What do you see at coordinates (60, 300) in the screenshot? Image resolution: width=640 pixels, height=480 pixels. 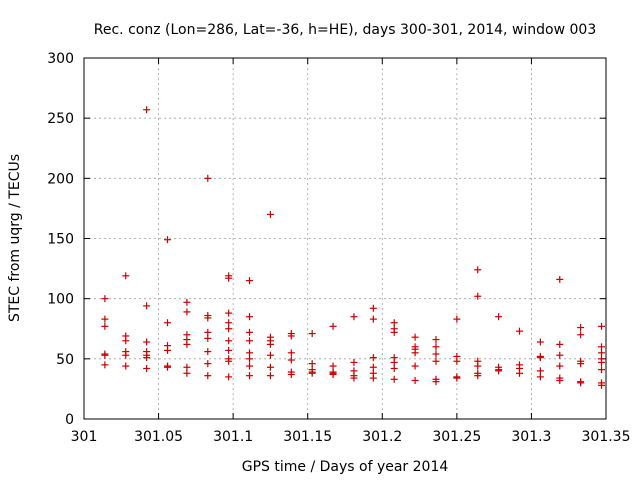 I see `y-tick-label: 100` at bounding box center [60, 300].